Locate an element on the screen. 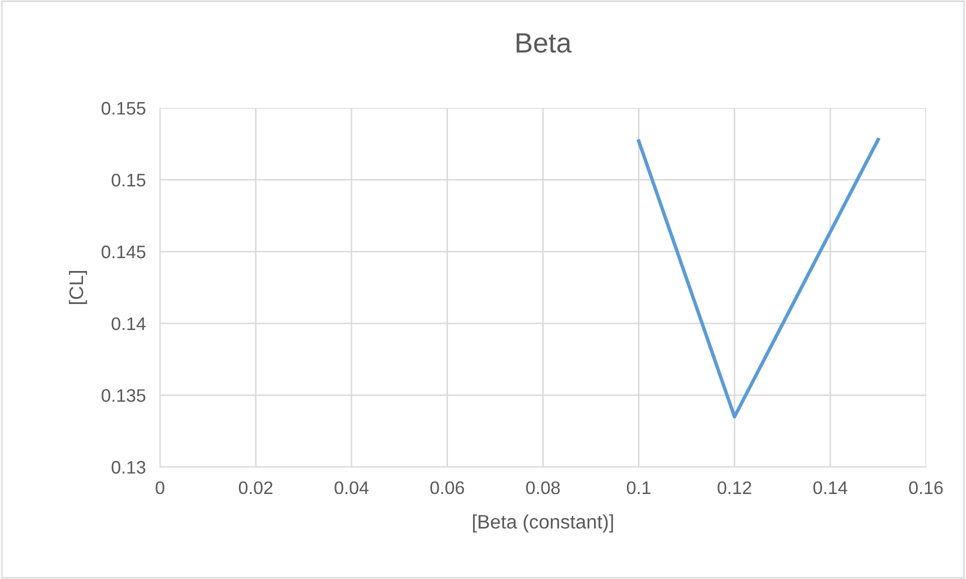 The height and width of the screenshot is (579, 966). x-tick-label: 0.16 is located at coordinates (926, 487).